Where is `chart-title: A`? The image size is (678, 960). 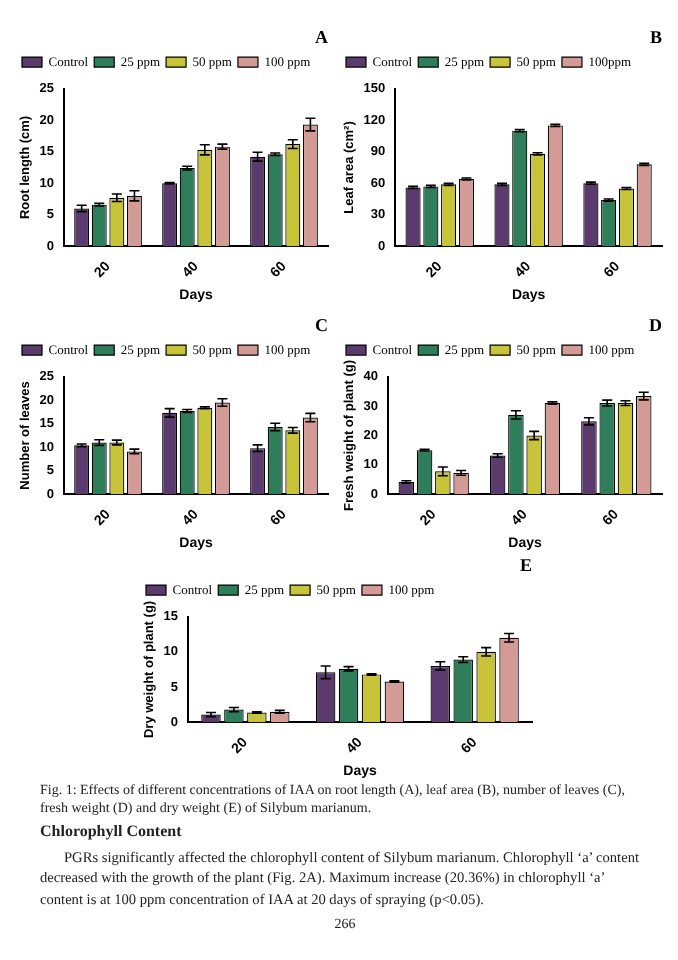 chart-title: A is located at coordinates (322, 37).